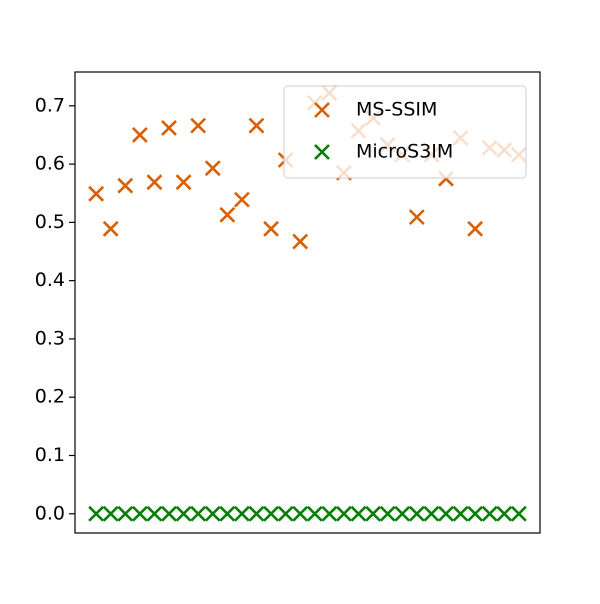 The width and height of the screenshot is (600, 604). I want to click on y-tick-label: 0.4, so click(50, 280).